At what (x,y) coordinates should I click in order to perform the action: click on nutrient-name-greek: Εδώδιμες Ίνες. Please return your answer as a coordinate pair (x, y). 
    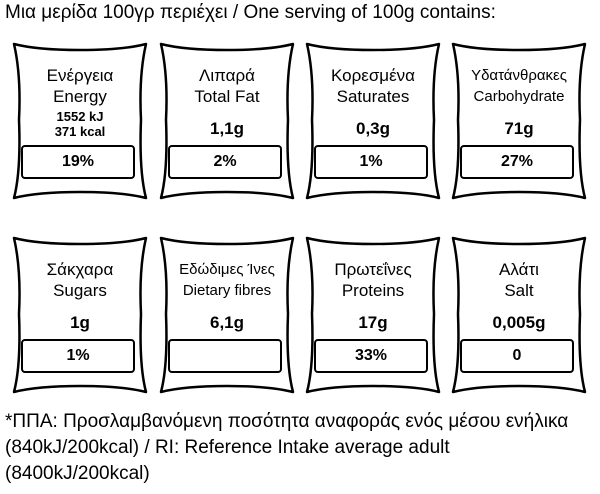
    Looking at the image, I should click on (227, 269).